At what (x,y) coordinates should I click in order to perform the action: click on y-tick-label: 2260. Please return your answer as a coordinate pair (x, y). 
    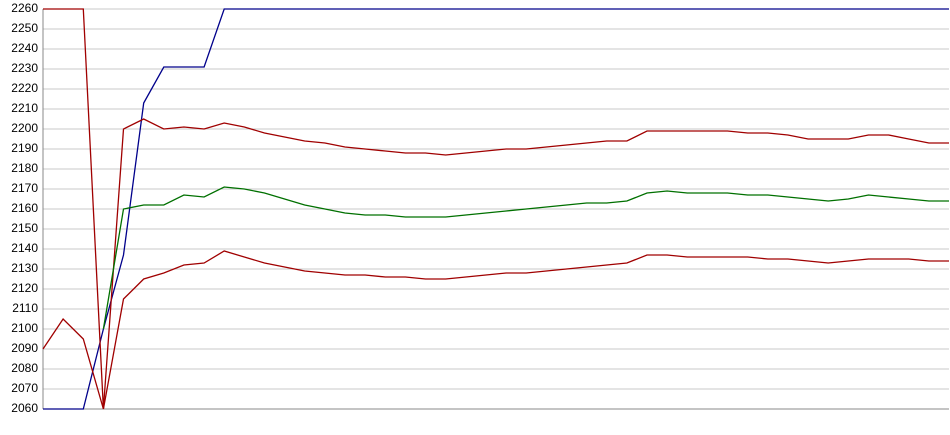
    Looking at the image, I should click on (24, 8).